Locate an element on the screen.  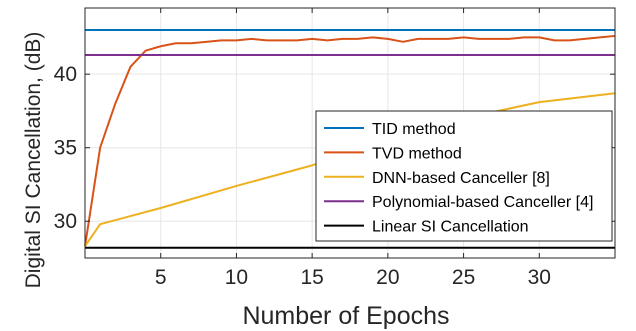
x-tick-label: 20 is located at coordinates (387, 277).